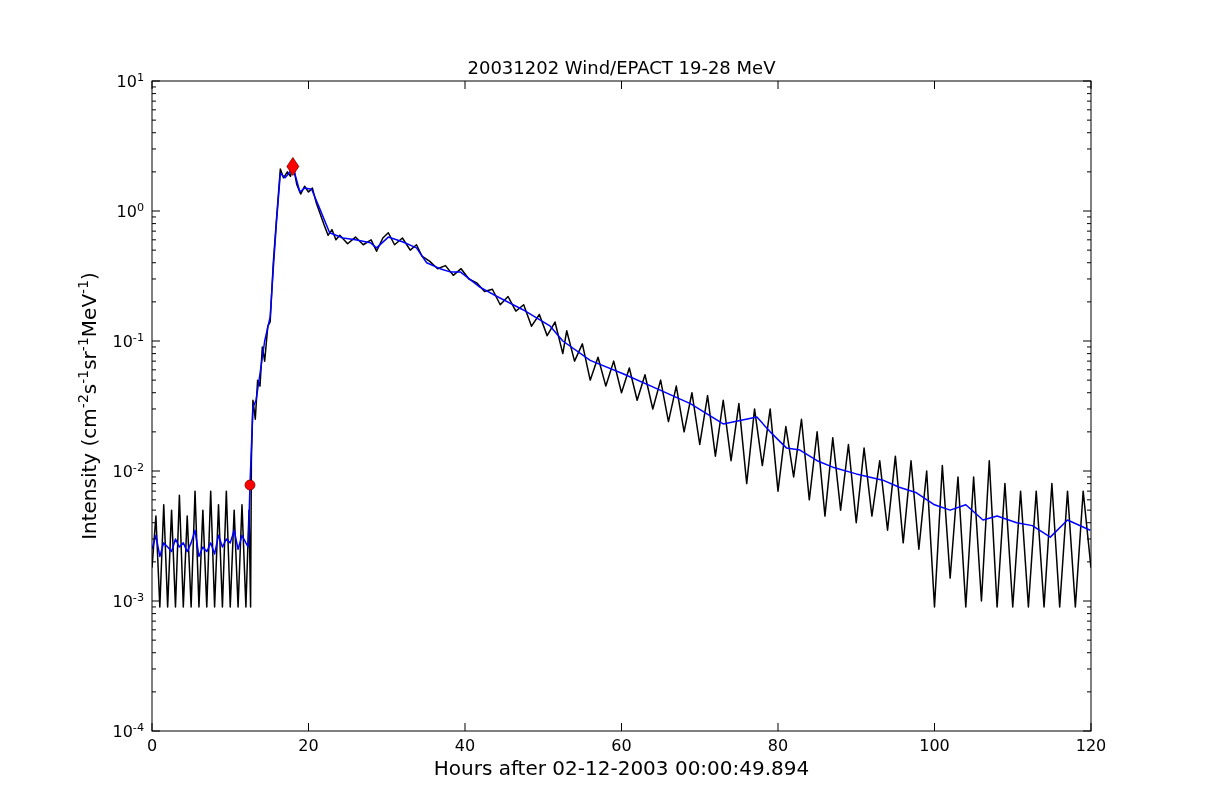 This screenshot has height=812, width=1212. Describe the element at coordinates (778, 745) in the screenshot. I see `x-tick-label: 80` at that location.